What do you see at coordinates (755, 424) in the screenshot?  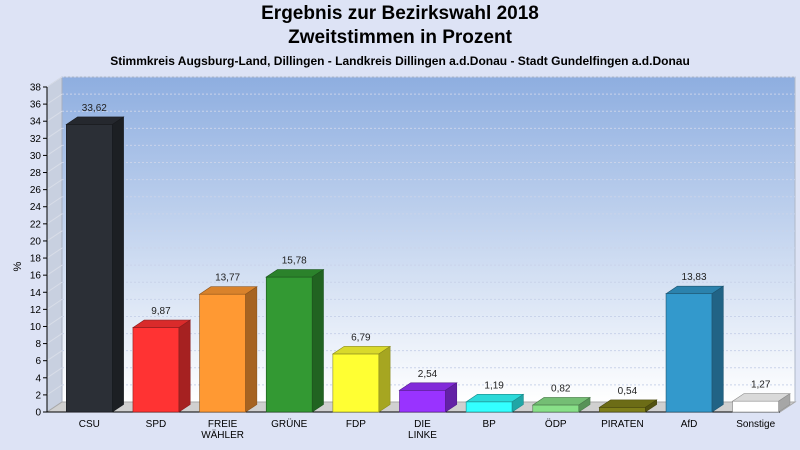 I see `x-tick-label: Sonstige` at bounding box center [755, 424].